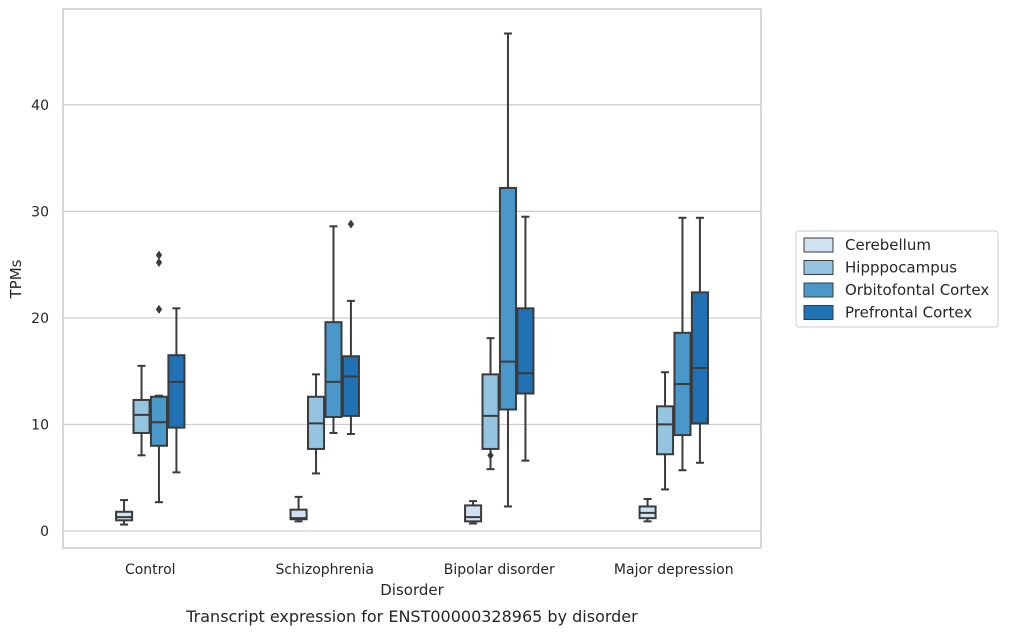 The height and width of the screenshot is (634, 1009). Describe the element at coordinates (325, 570) in the screenshot. I see `x-tick-label: Schizophrenia` at that location.